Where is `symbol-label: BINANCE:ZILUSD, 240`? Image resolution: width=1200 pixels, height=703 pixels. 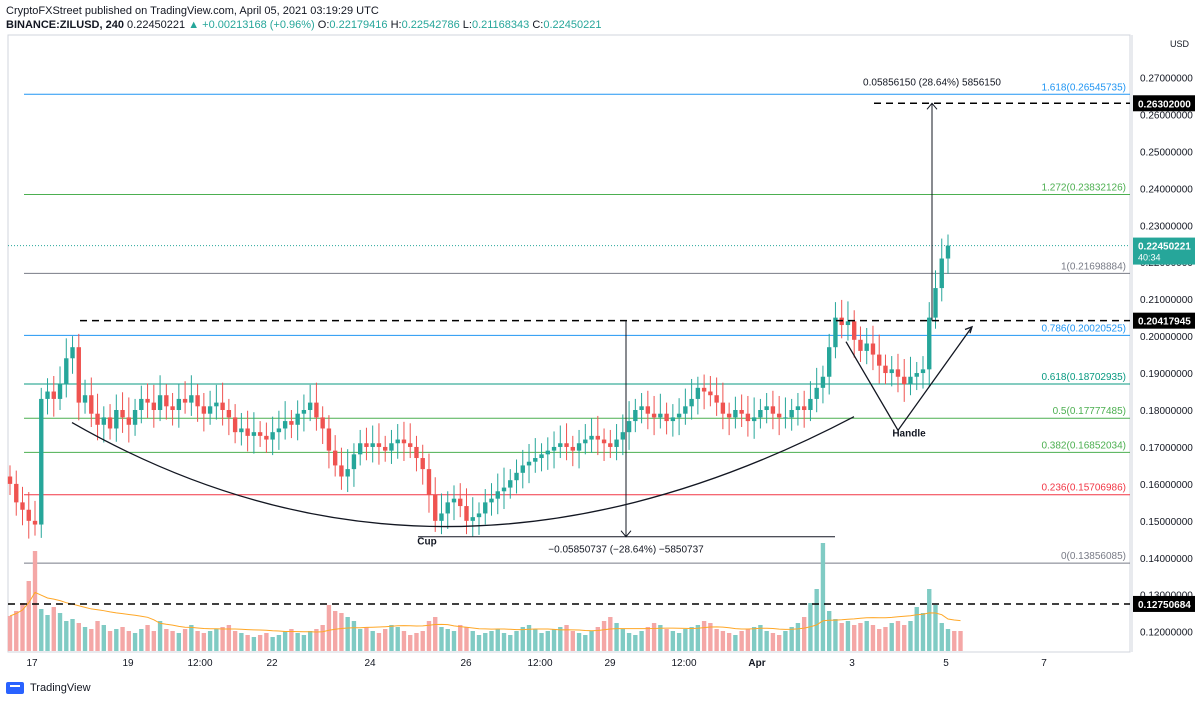
symbol-label: BINANCE:ZILUSD, 240 is located at coordinates (65, 25).